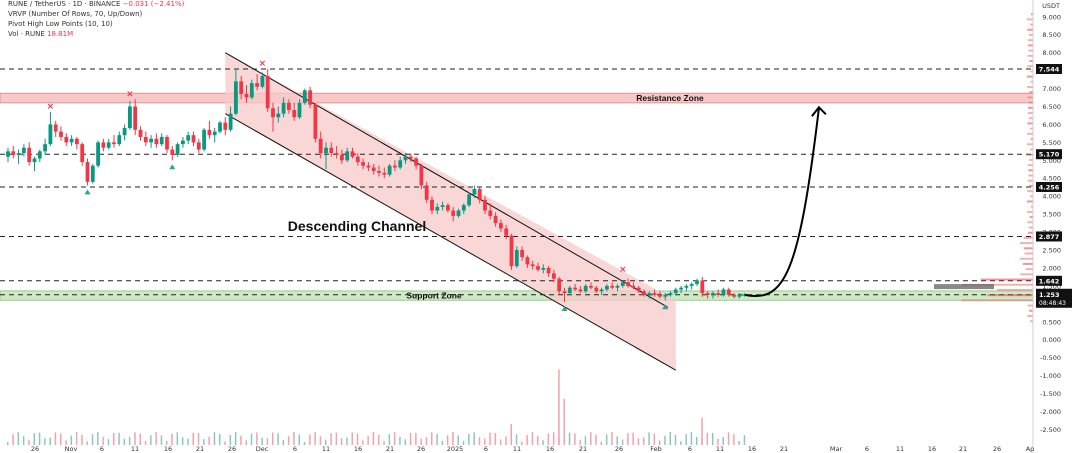 The image size is (1080, 453). I want to click on indicator-legend-pivots: Pivot High Low Points (10, 10), so click(60, 24).